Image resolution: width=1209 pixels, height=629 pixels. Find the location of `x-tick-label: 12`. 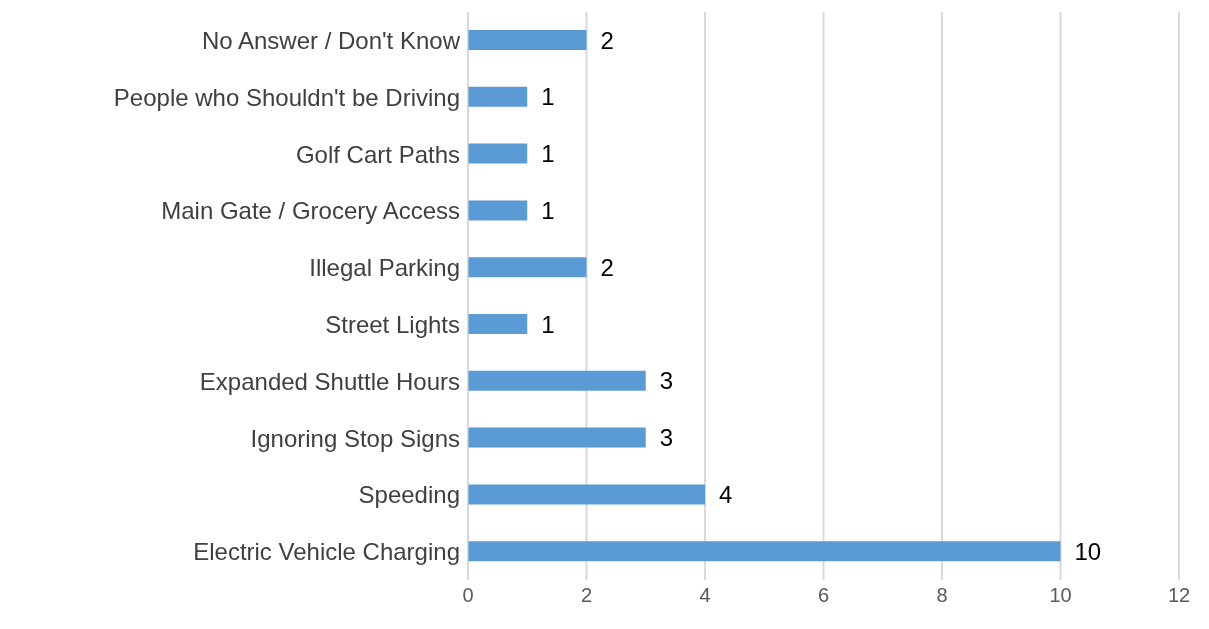

x-tick-label: 12 is located at coordinates (1179, 595).